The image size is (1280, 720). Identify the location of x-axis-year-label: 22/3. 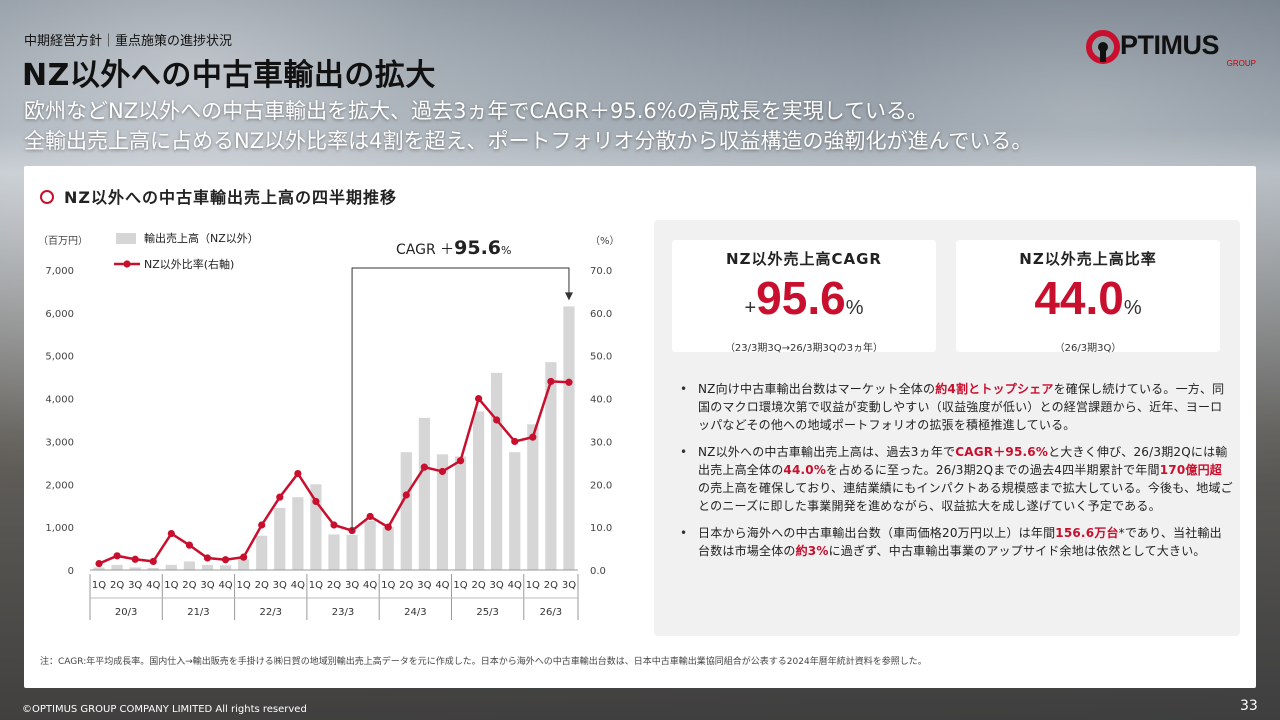
(271, 612).